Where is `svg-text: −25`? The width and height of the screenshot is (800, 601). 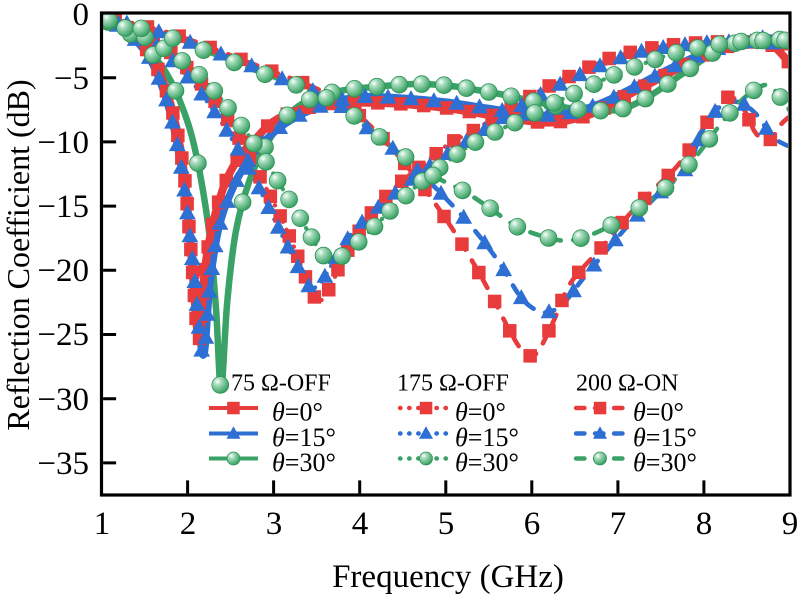 svg-text: −25 is located at coordinates (63, 335).